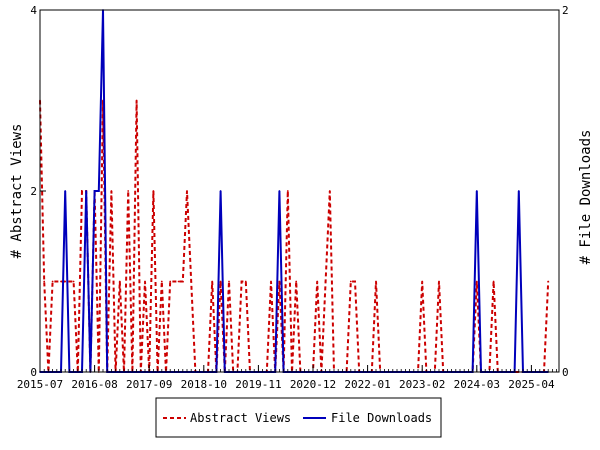  Describe the element at coordinates (204, 384) in the screenshot. I see `x-tick-label: 2018-10` at that location.